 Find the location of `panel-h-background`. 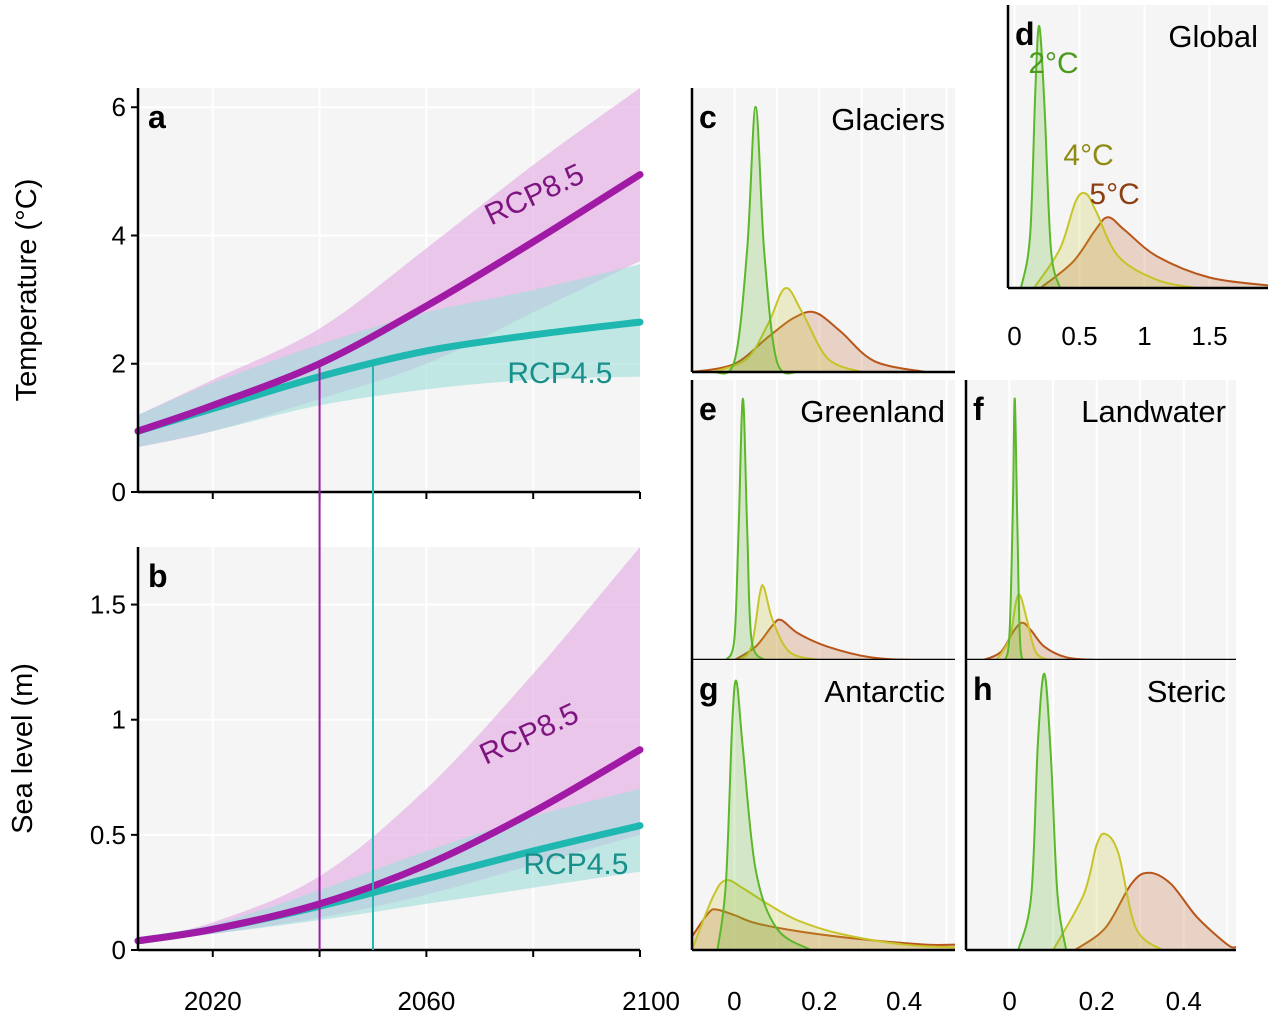

panel-h-background is located at coordinates (1101, 805).